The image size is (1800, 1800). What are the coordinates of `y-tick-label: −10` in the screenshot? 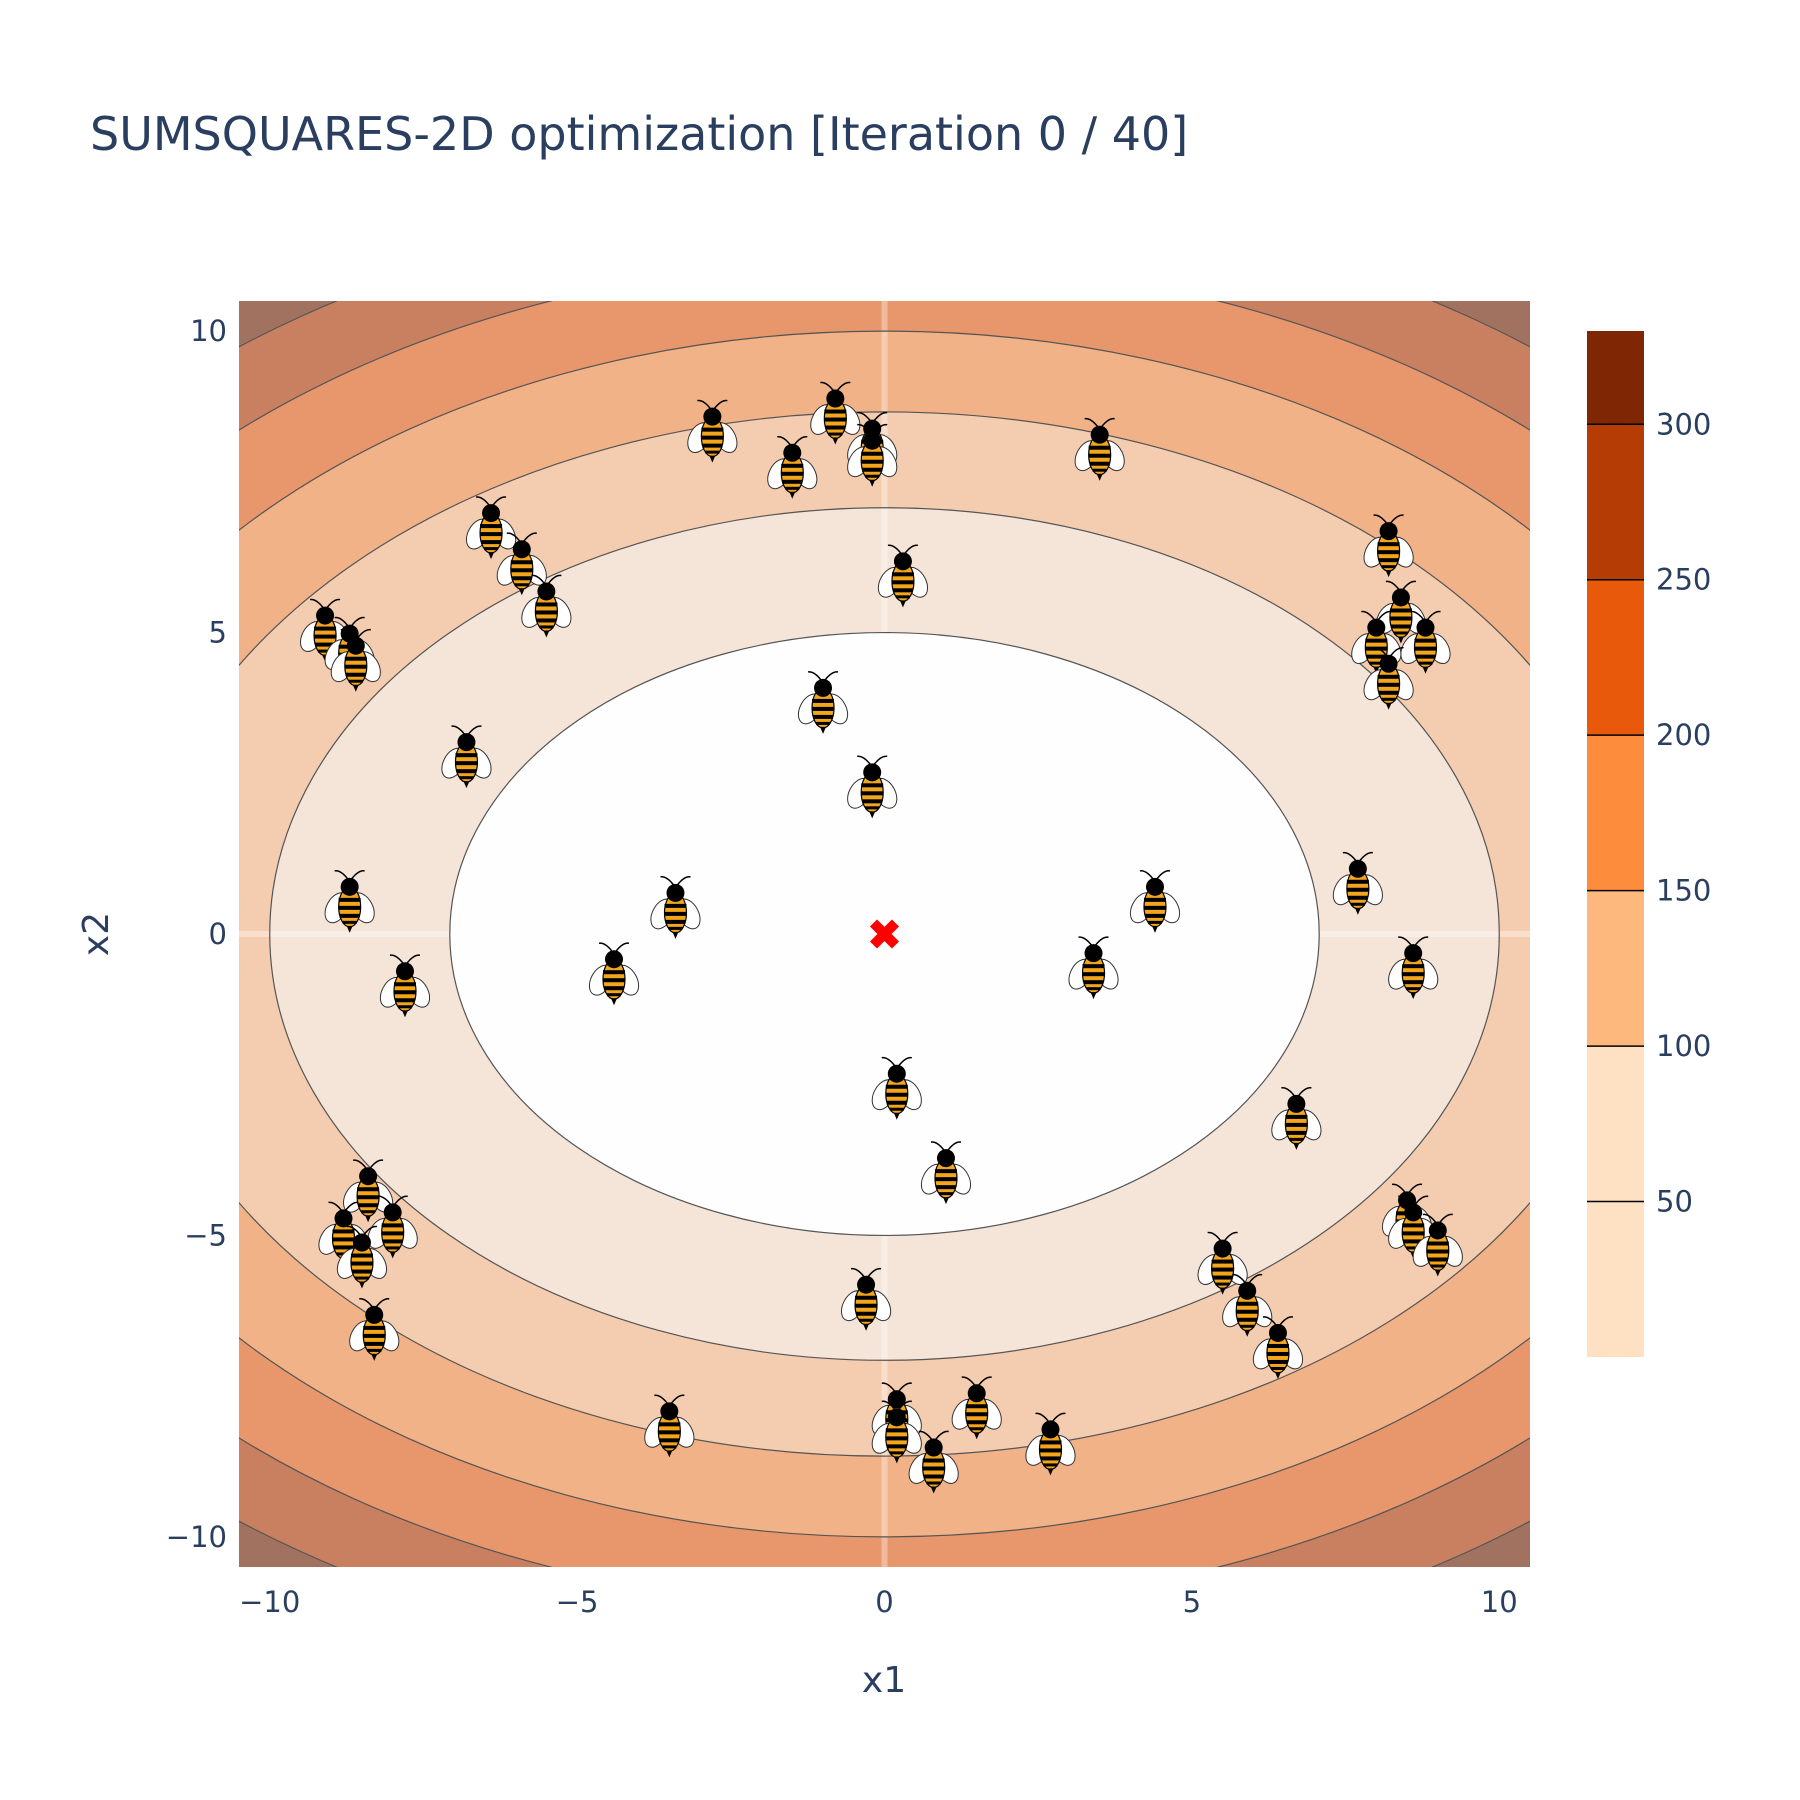 It's located at (196, 1537).